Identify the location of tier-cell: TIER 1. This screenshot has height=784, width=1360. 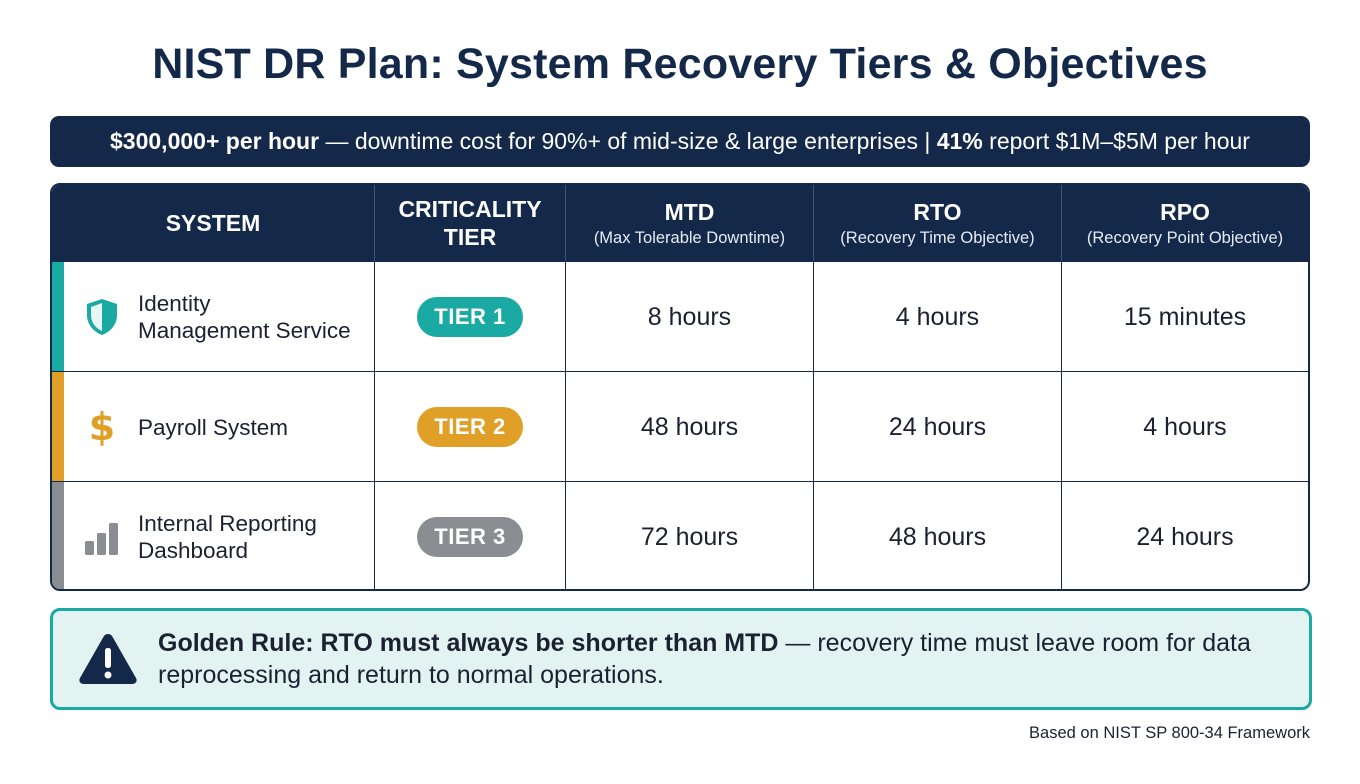
(470, 317).